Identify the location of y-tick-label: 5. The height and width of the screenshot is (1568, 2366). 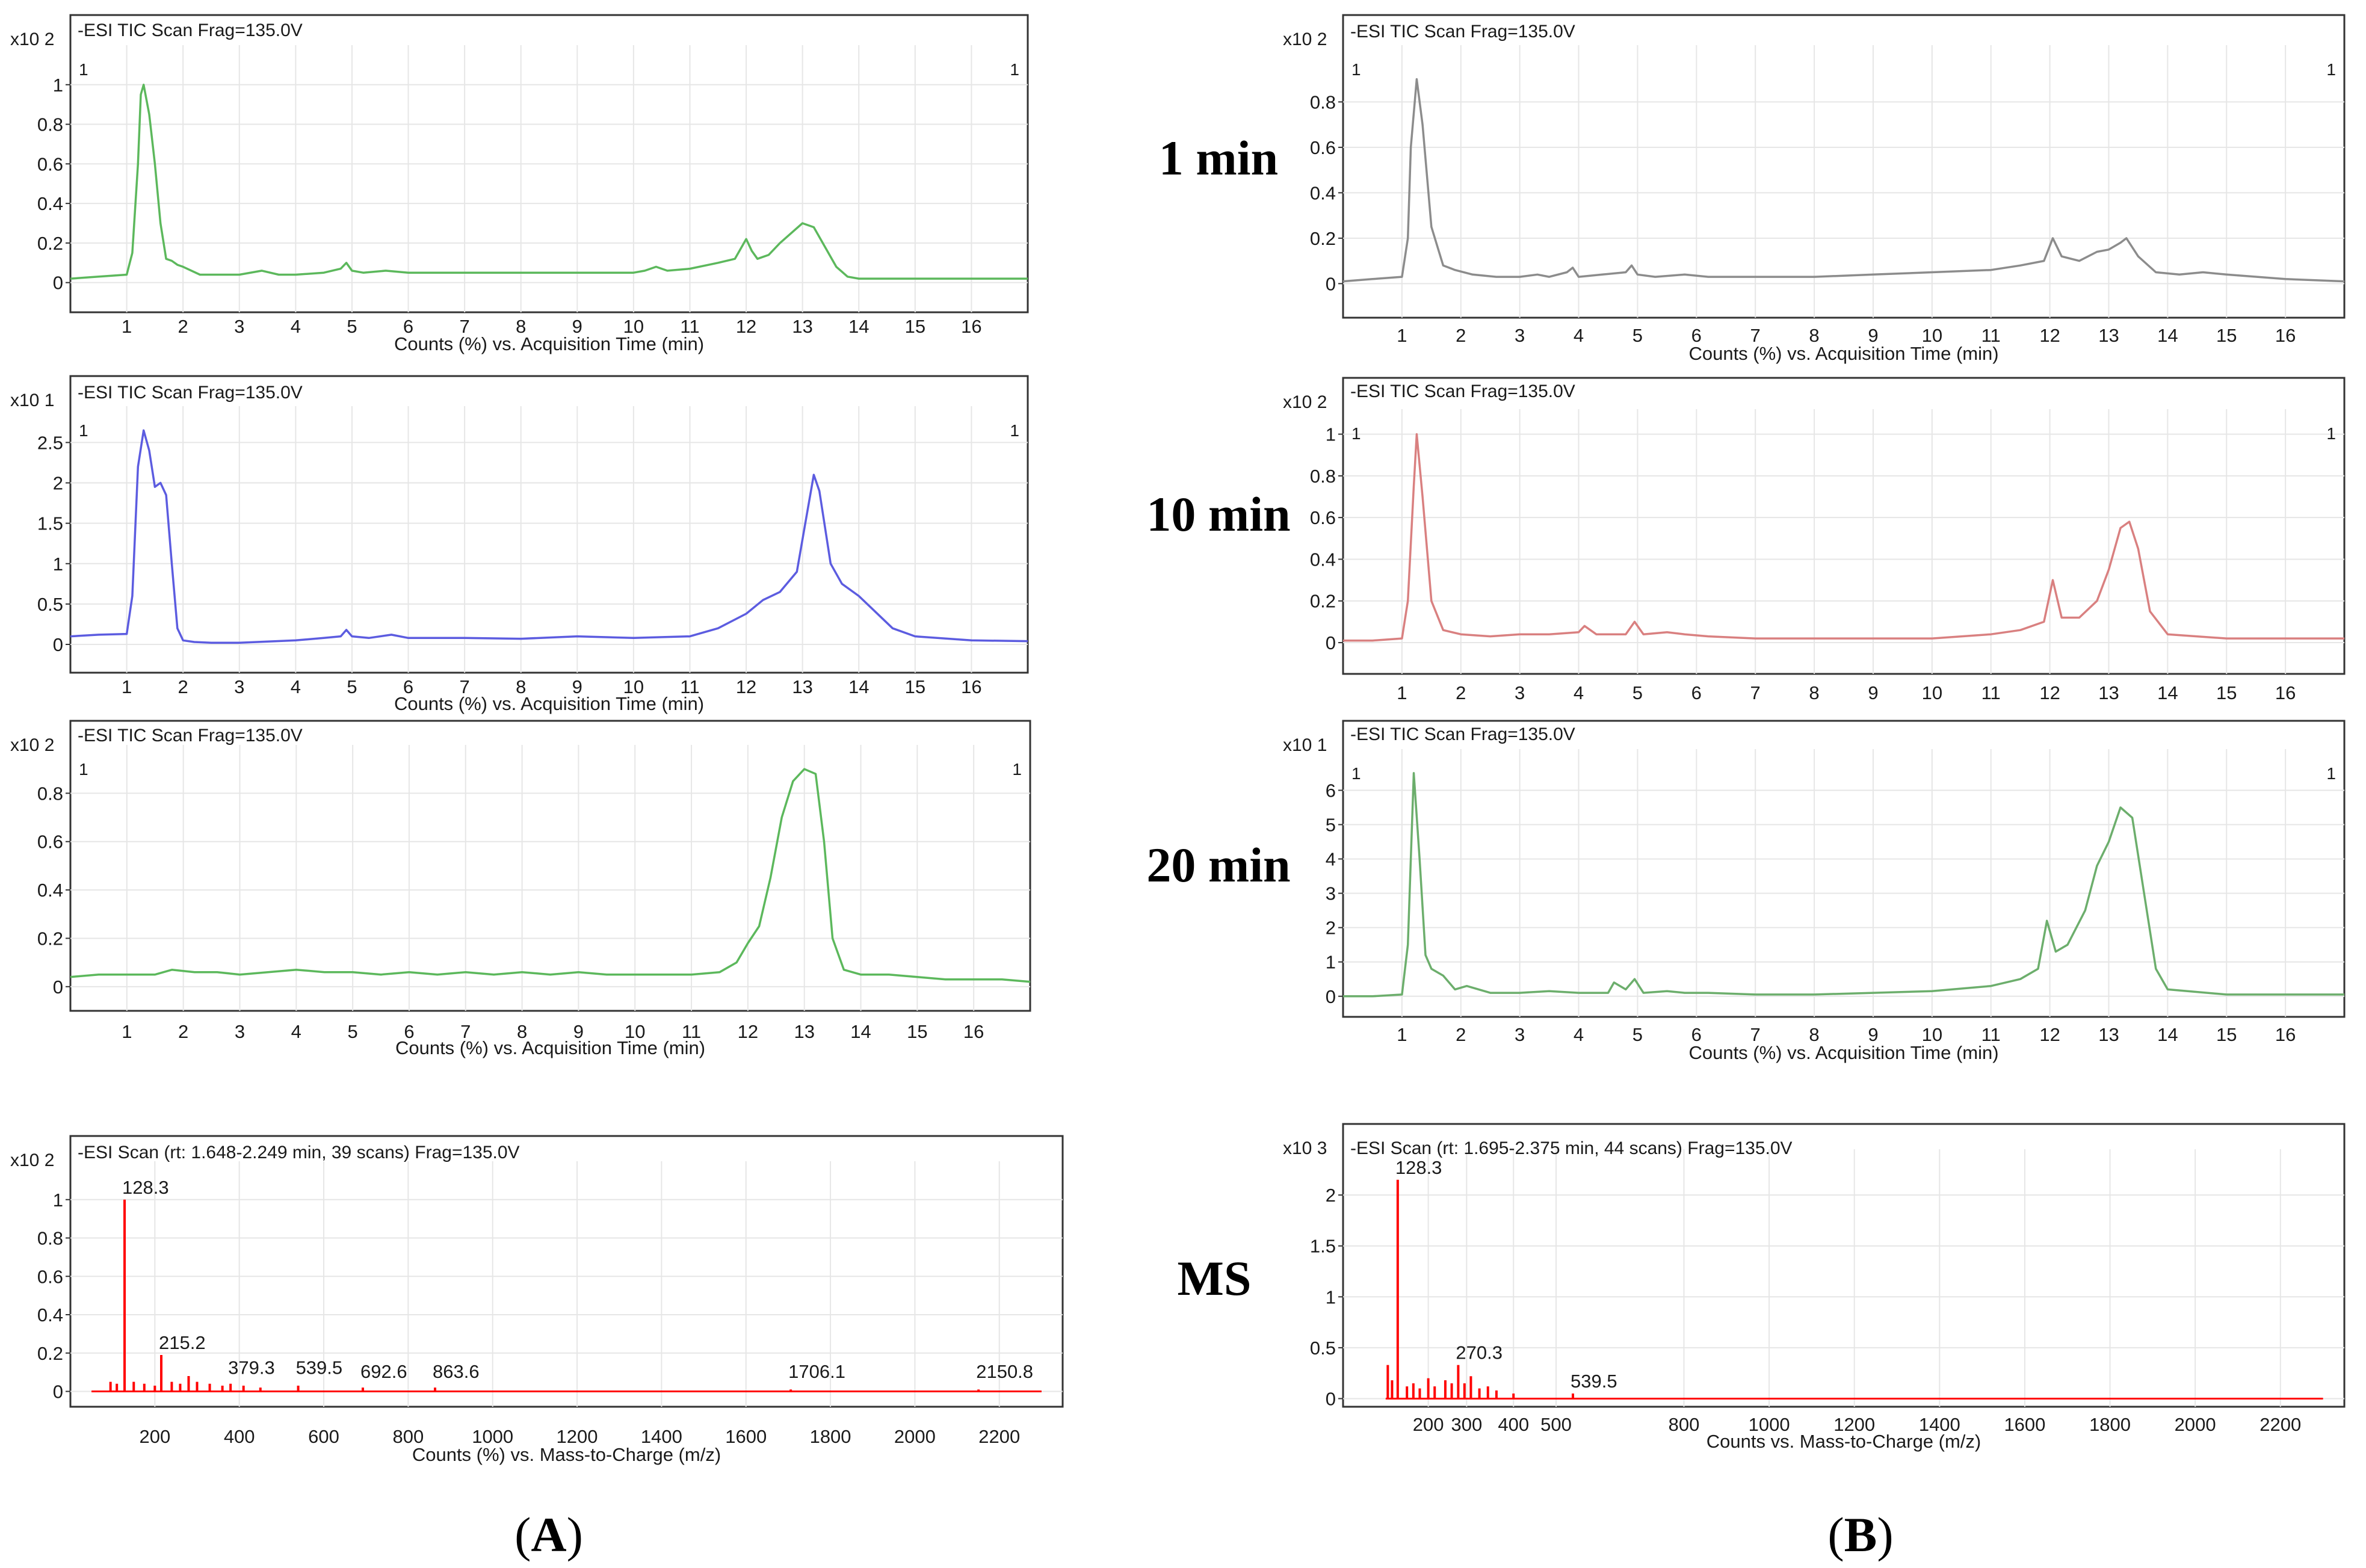
(1331, 825).